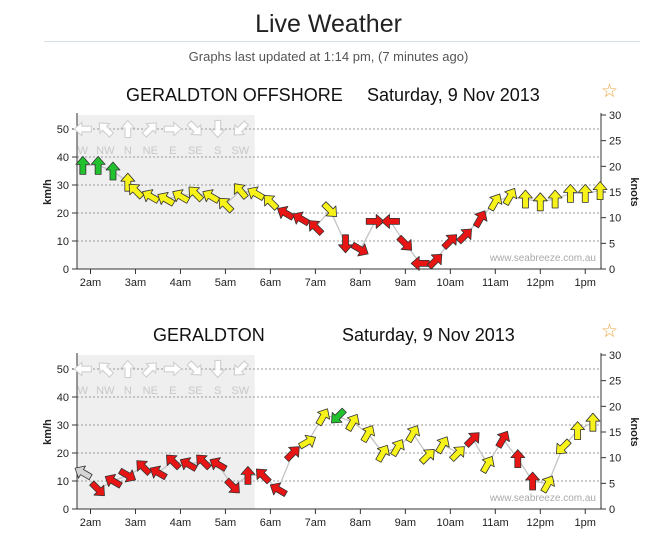 This screenshot has height=557, width=657. Describe the element at coordinates (209, 335) in the screenshot. I see `station-name: GERALDTON` at that location.